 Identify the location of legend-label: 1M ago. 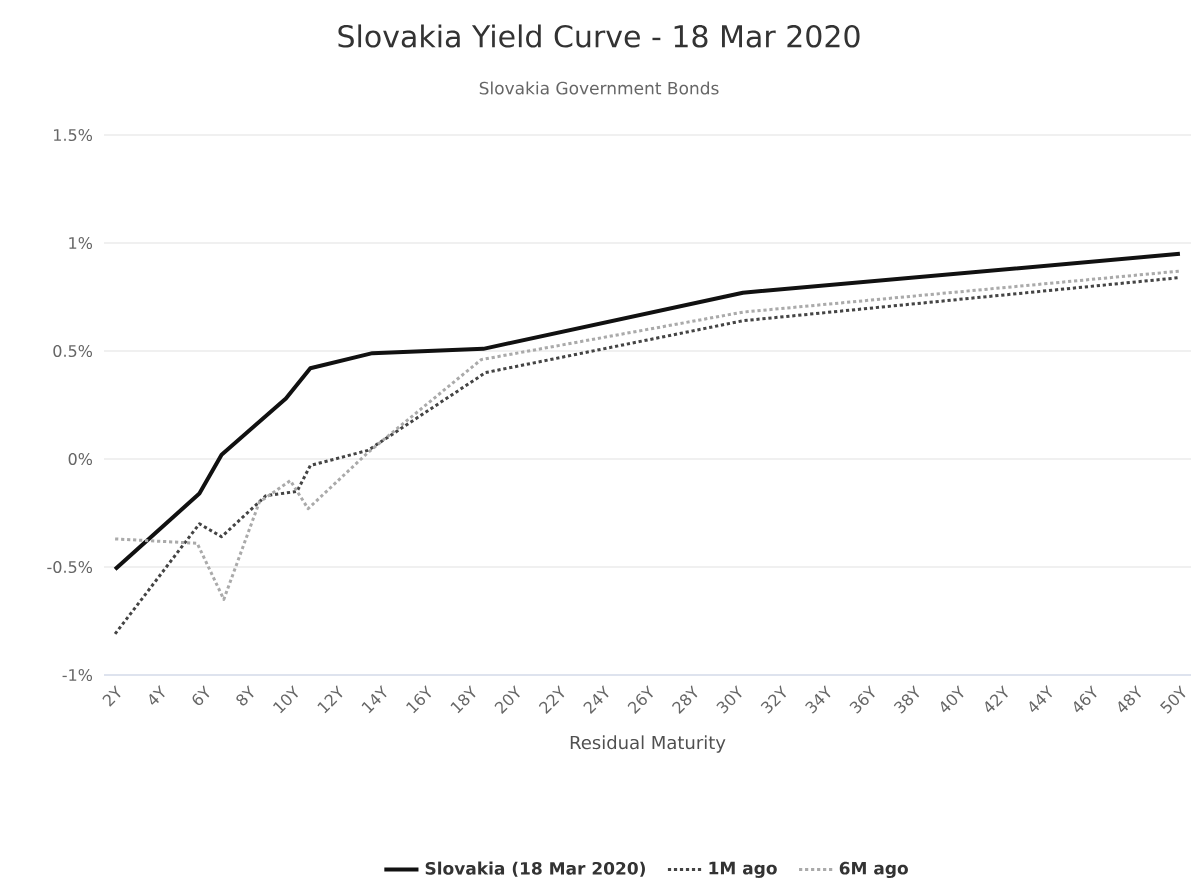
(743, 869).